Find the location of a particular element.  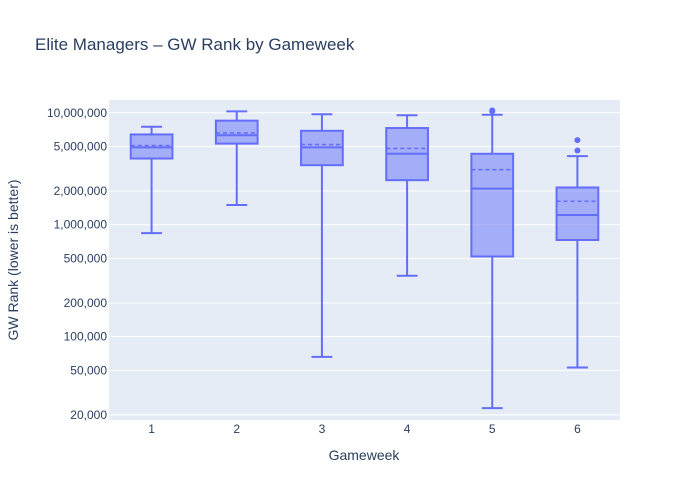

x-axis-ticks: 1 2 3 4 5 6 is located at coordinates (364, 429).